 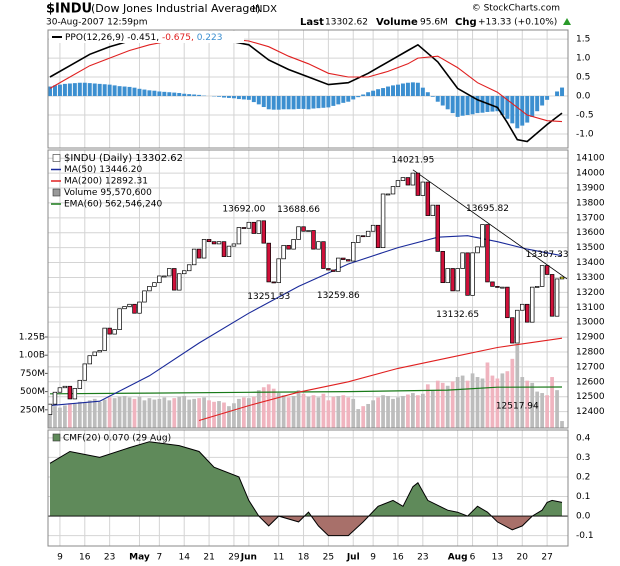 What do you see at coordinates (458, 558) in the screenshot?
I see `x-tick-label: Aug` at bounding box center [458, 558].